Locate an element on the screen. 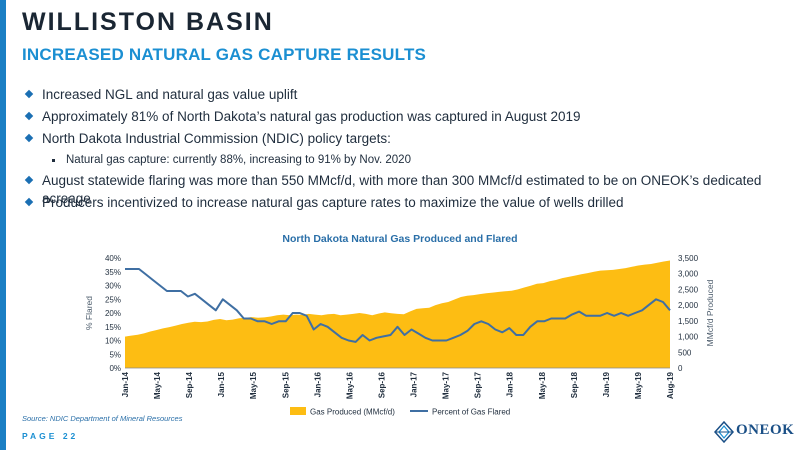  x-tick-label: Jan-16 is located at coordinates (317, 384).